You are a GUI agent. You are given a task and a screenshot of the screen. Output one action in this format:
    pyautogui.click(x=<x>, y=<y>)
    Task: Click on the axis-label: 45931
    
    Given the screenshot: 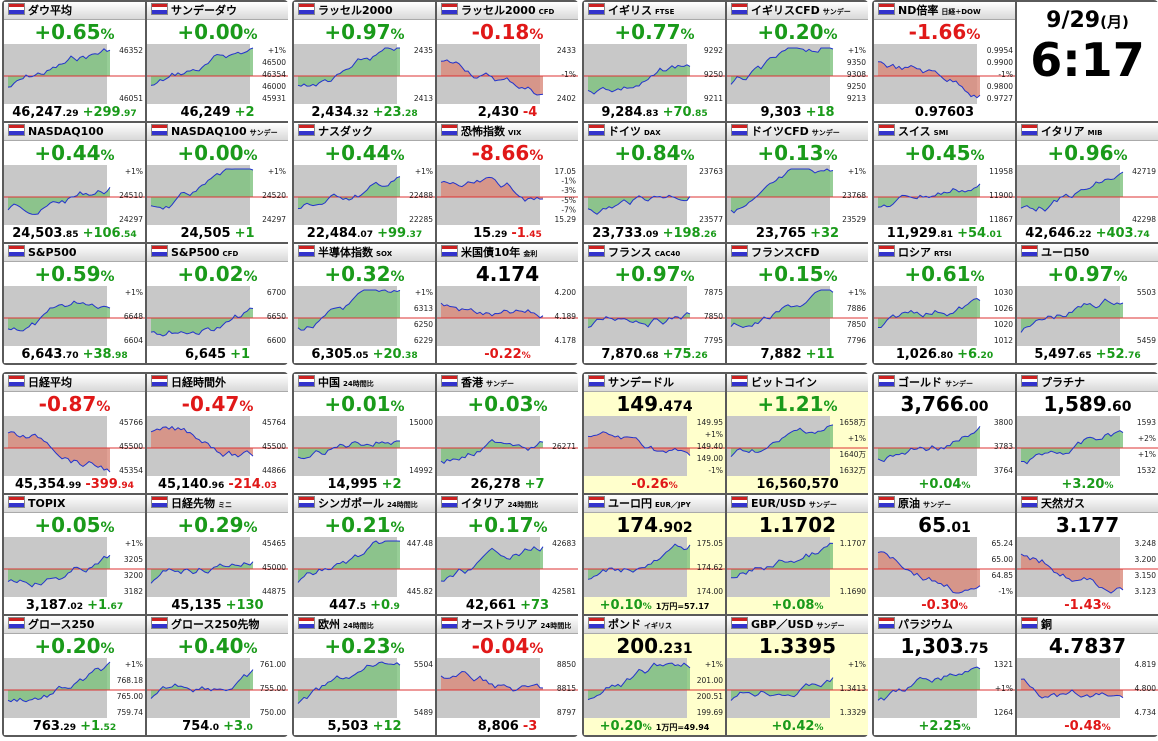 What is the action you would take?
    pyautogui.click(x=274, y=98)
    